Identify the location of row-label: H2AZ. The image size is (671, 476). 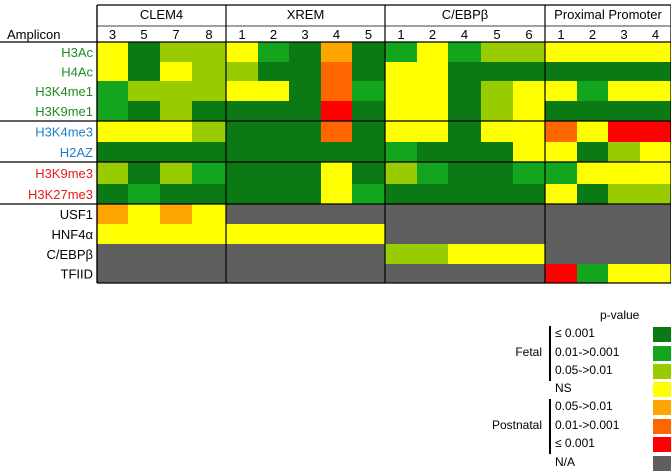
(76, 152).